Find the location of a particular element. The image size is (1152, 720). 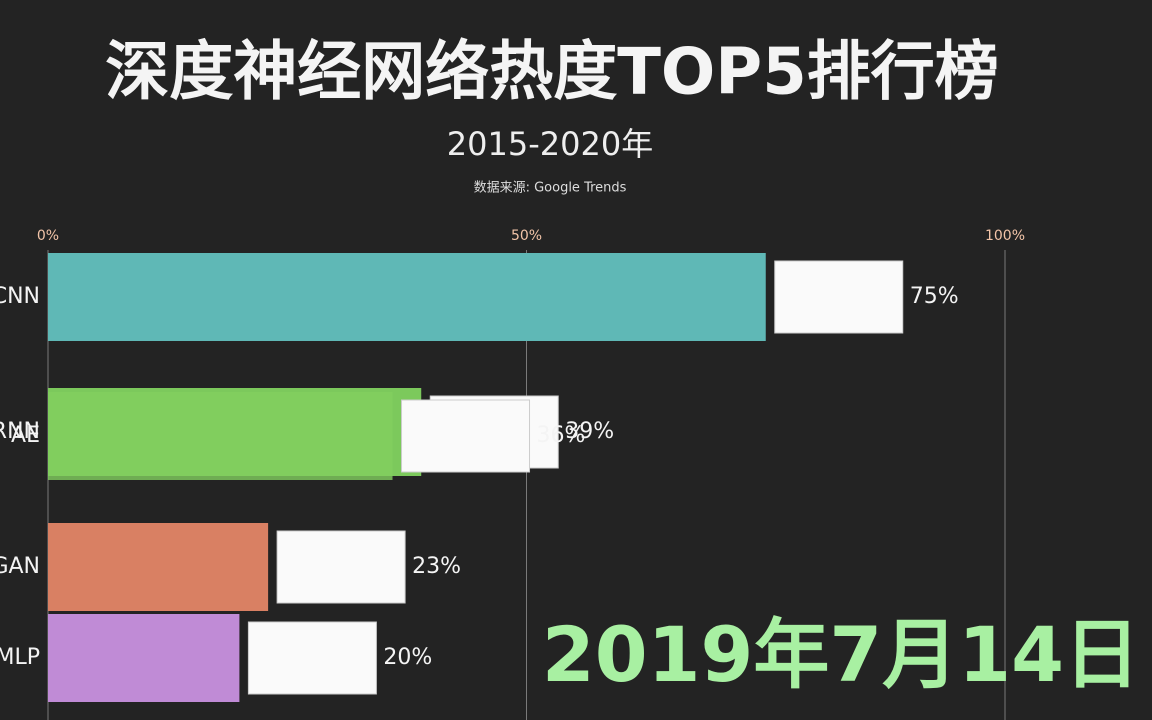

value-label: 75% is located at coordinates (934, 296).